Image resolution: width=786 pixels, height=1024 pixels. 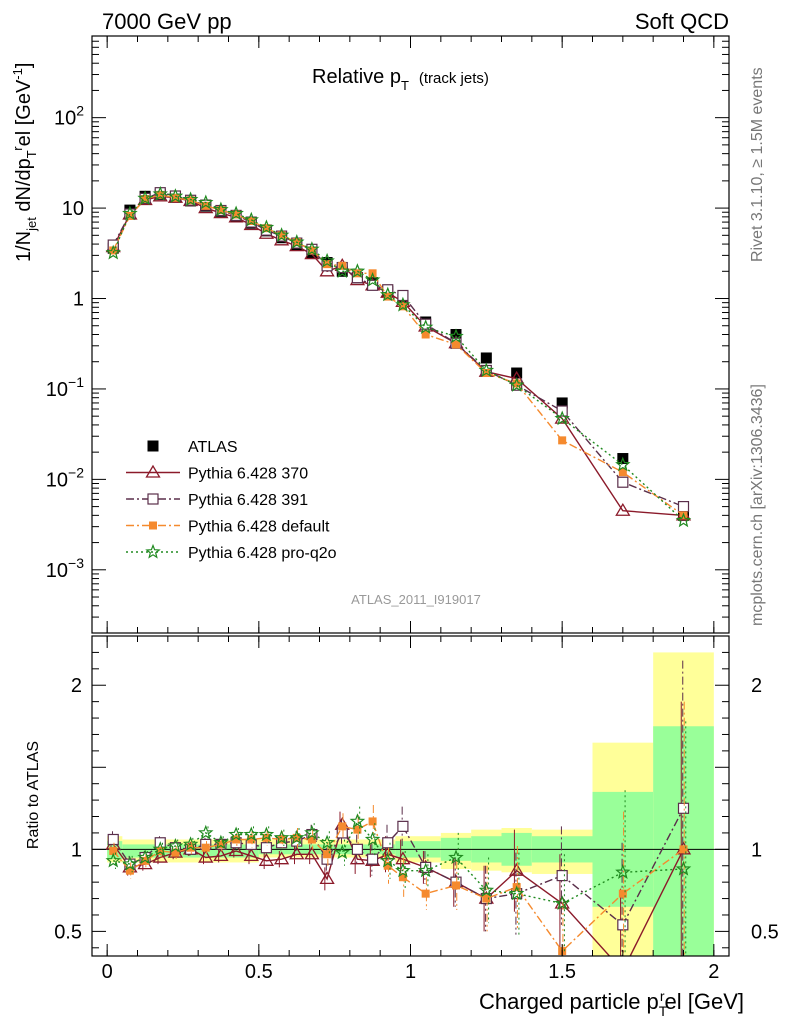 What do you see at coordinates (73, 209) in the screenshot?
I see `main-y-tick-label: 10` at bounding box center [73, 209].